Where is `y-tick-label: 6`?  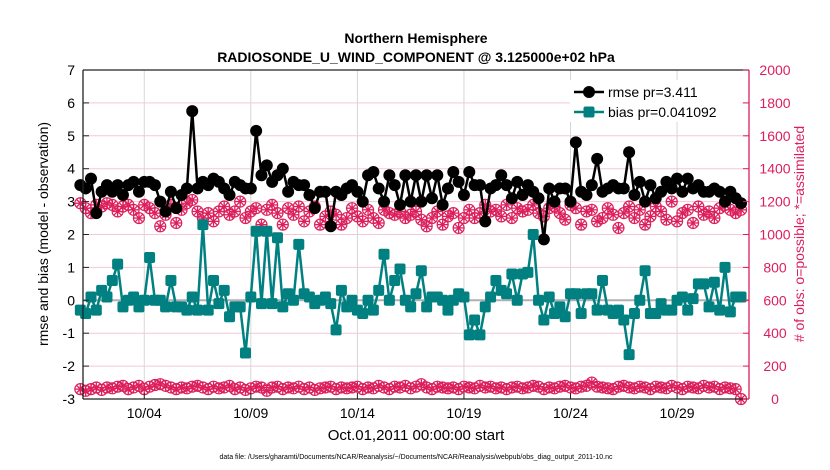 y-tick-label: 6 is located at coordinates (71, 103).